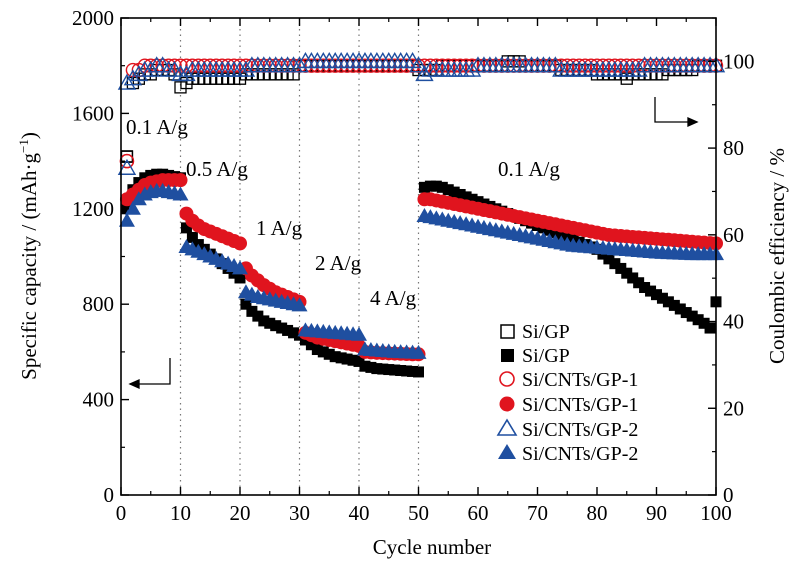  I want to click on x-tick-label-60: 60, so click(478, 513).